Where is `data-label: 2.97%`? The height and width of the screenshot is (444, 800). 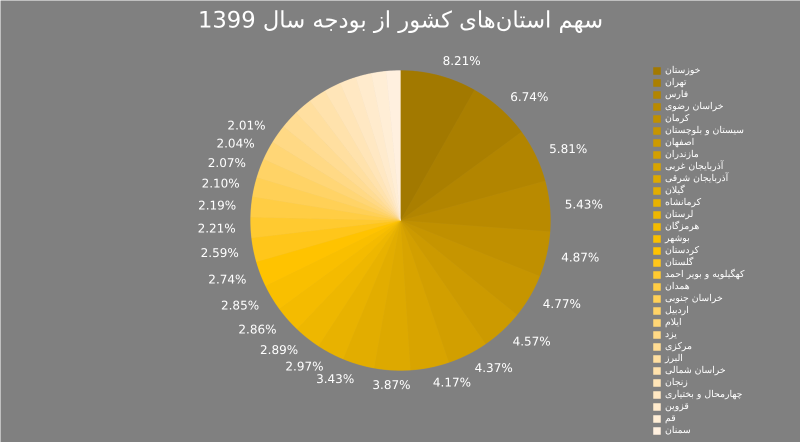
data-label: 2.97% is located at coordinates (304, 366).